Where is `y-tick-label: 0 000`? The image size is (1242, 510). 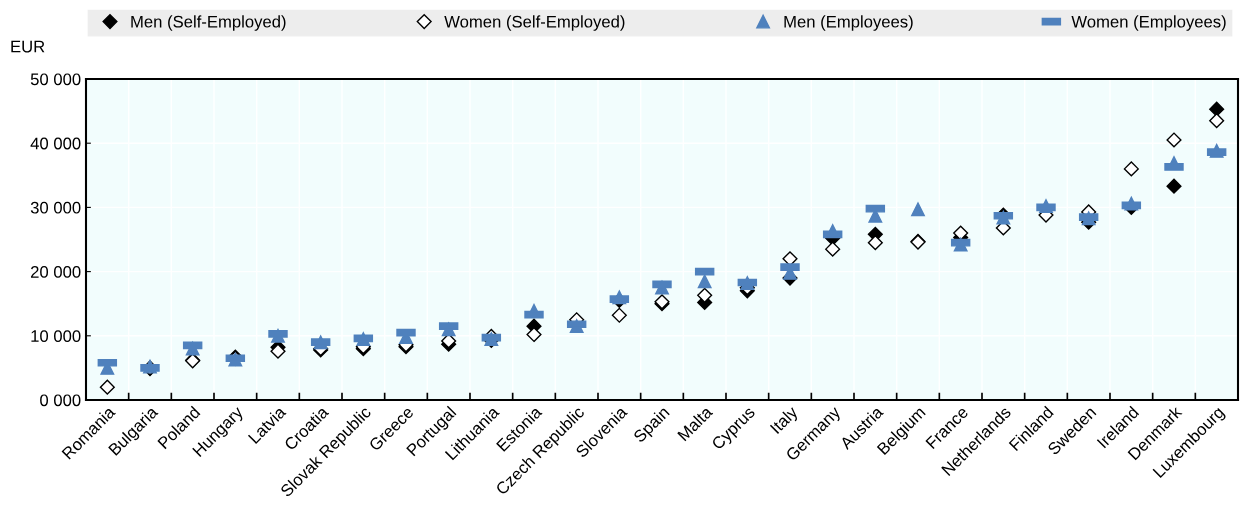 y-tick-label: 0 000 is located at coordinates (60, 400).